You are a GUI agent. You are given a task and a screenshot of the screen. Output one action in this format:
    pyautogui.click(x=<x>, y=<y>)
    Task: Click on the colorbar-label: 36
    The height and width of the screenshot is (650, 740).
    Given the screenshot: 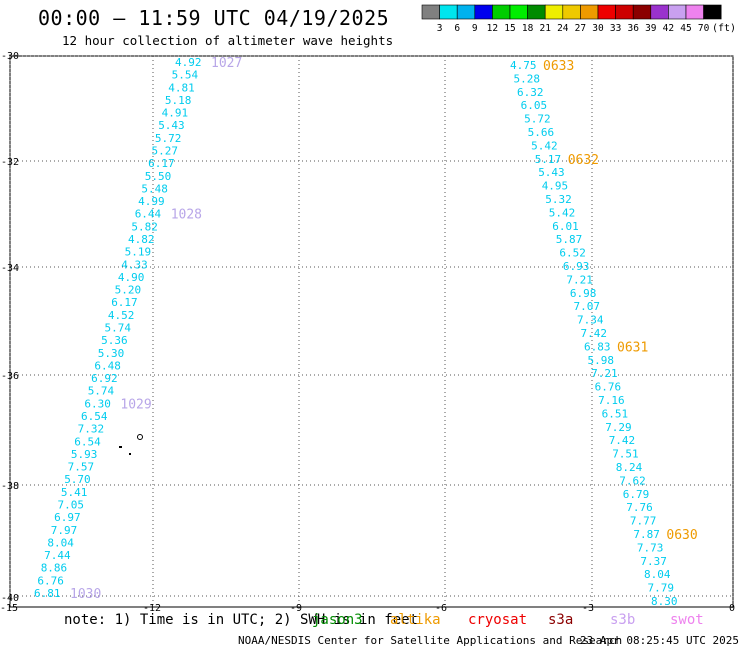 What is the action you would take?
    pyautogui.click(x=633, y=28)
    